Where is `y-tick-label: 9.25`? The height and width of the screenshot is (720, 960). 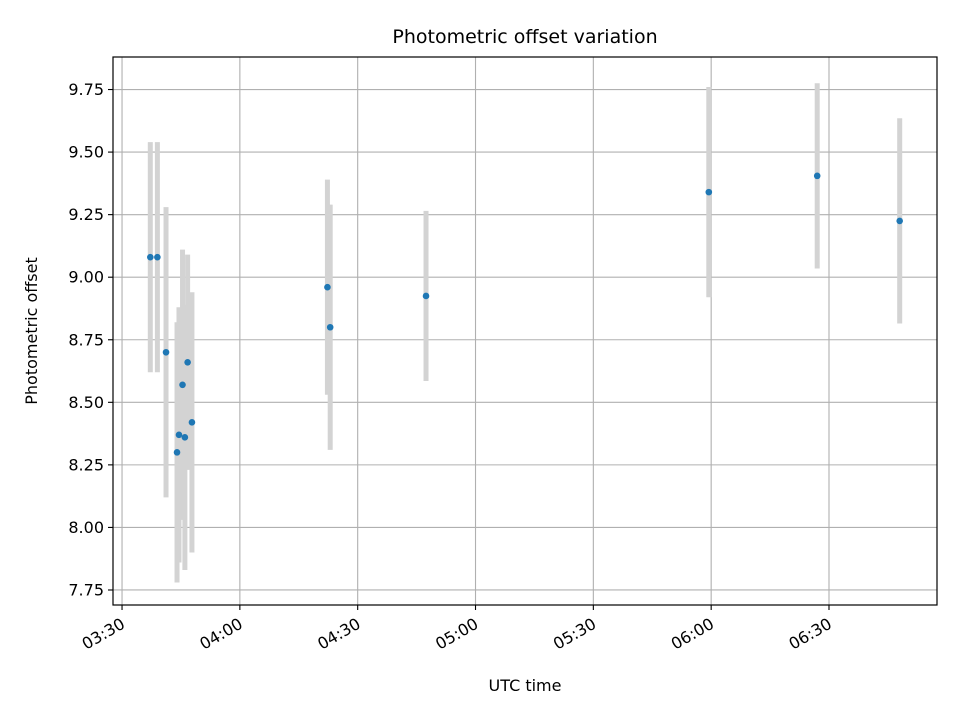 y-tick-label: 9.25 is located at coordinates (86, 214).